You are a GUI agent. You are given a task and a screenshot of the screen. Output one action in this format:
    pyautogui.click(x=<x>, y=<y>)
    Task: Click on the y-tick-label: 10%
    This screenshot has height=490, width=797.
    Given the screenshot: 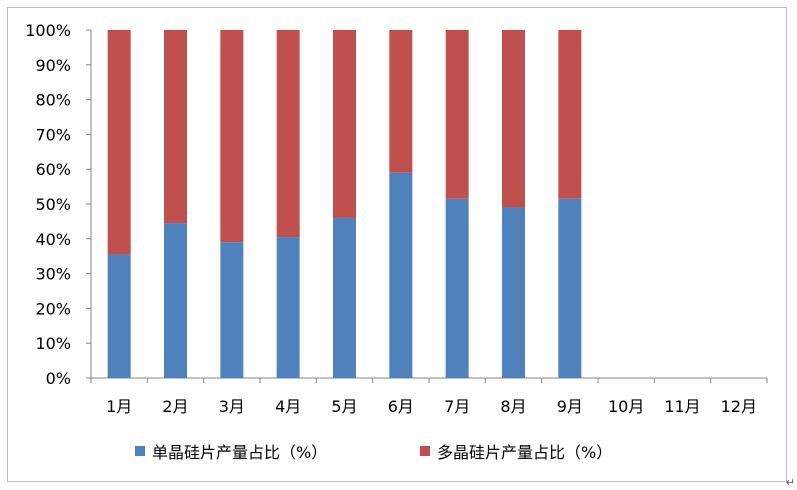 What is the action you would take?
    pyautogui.click(x=53, y=343)
    